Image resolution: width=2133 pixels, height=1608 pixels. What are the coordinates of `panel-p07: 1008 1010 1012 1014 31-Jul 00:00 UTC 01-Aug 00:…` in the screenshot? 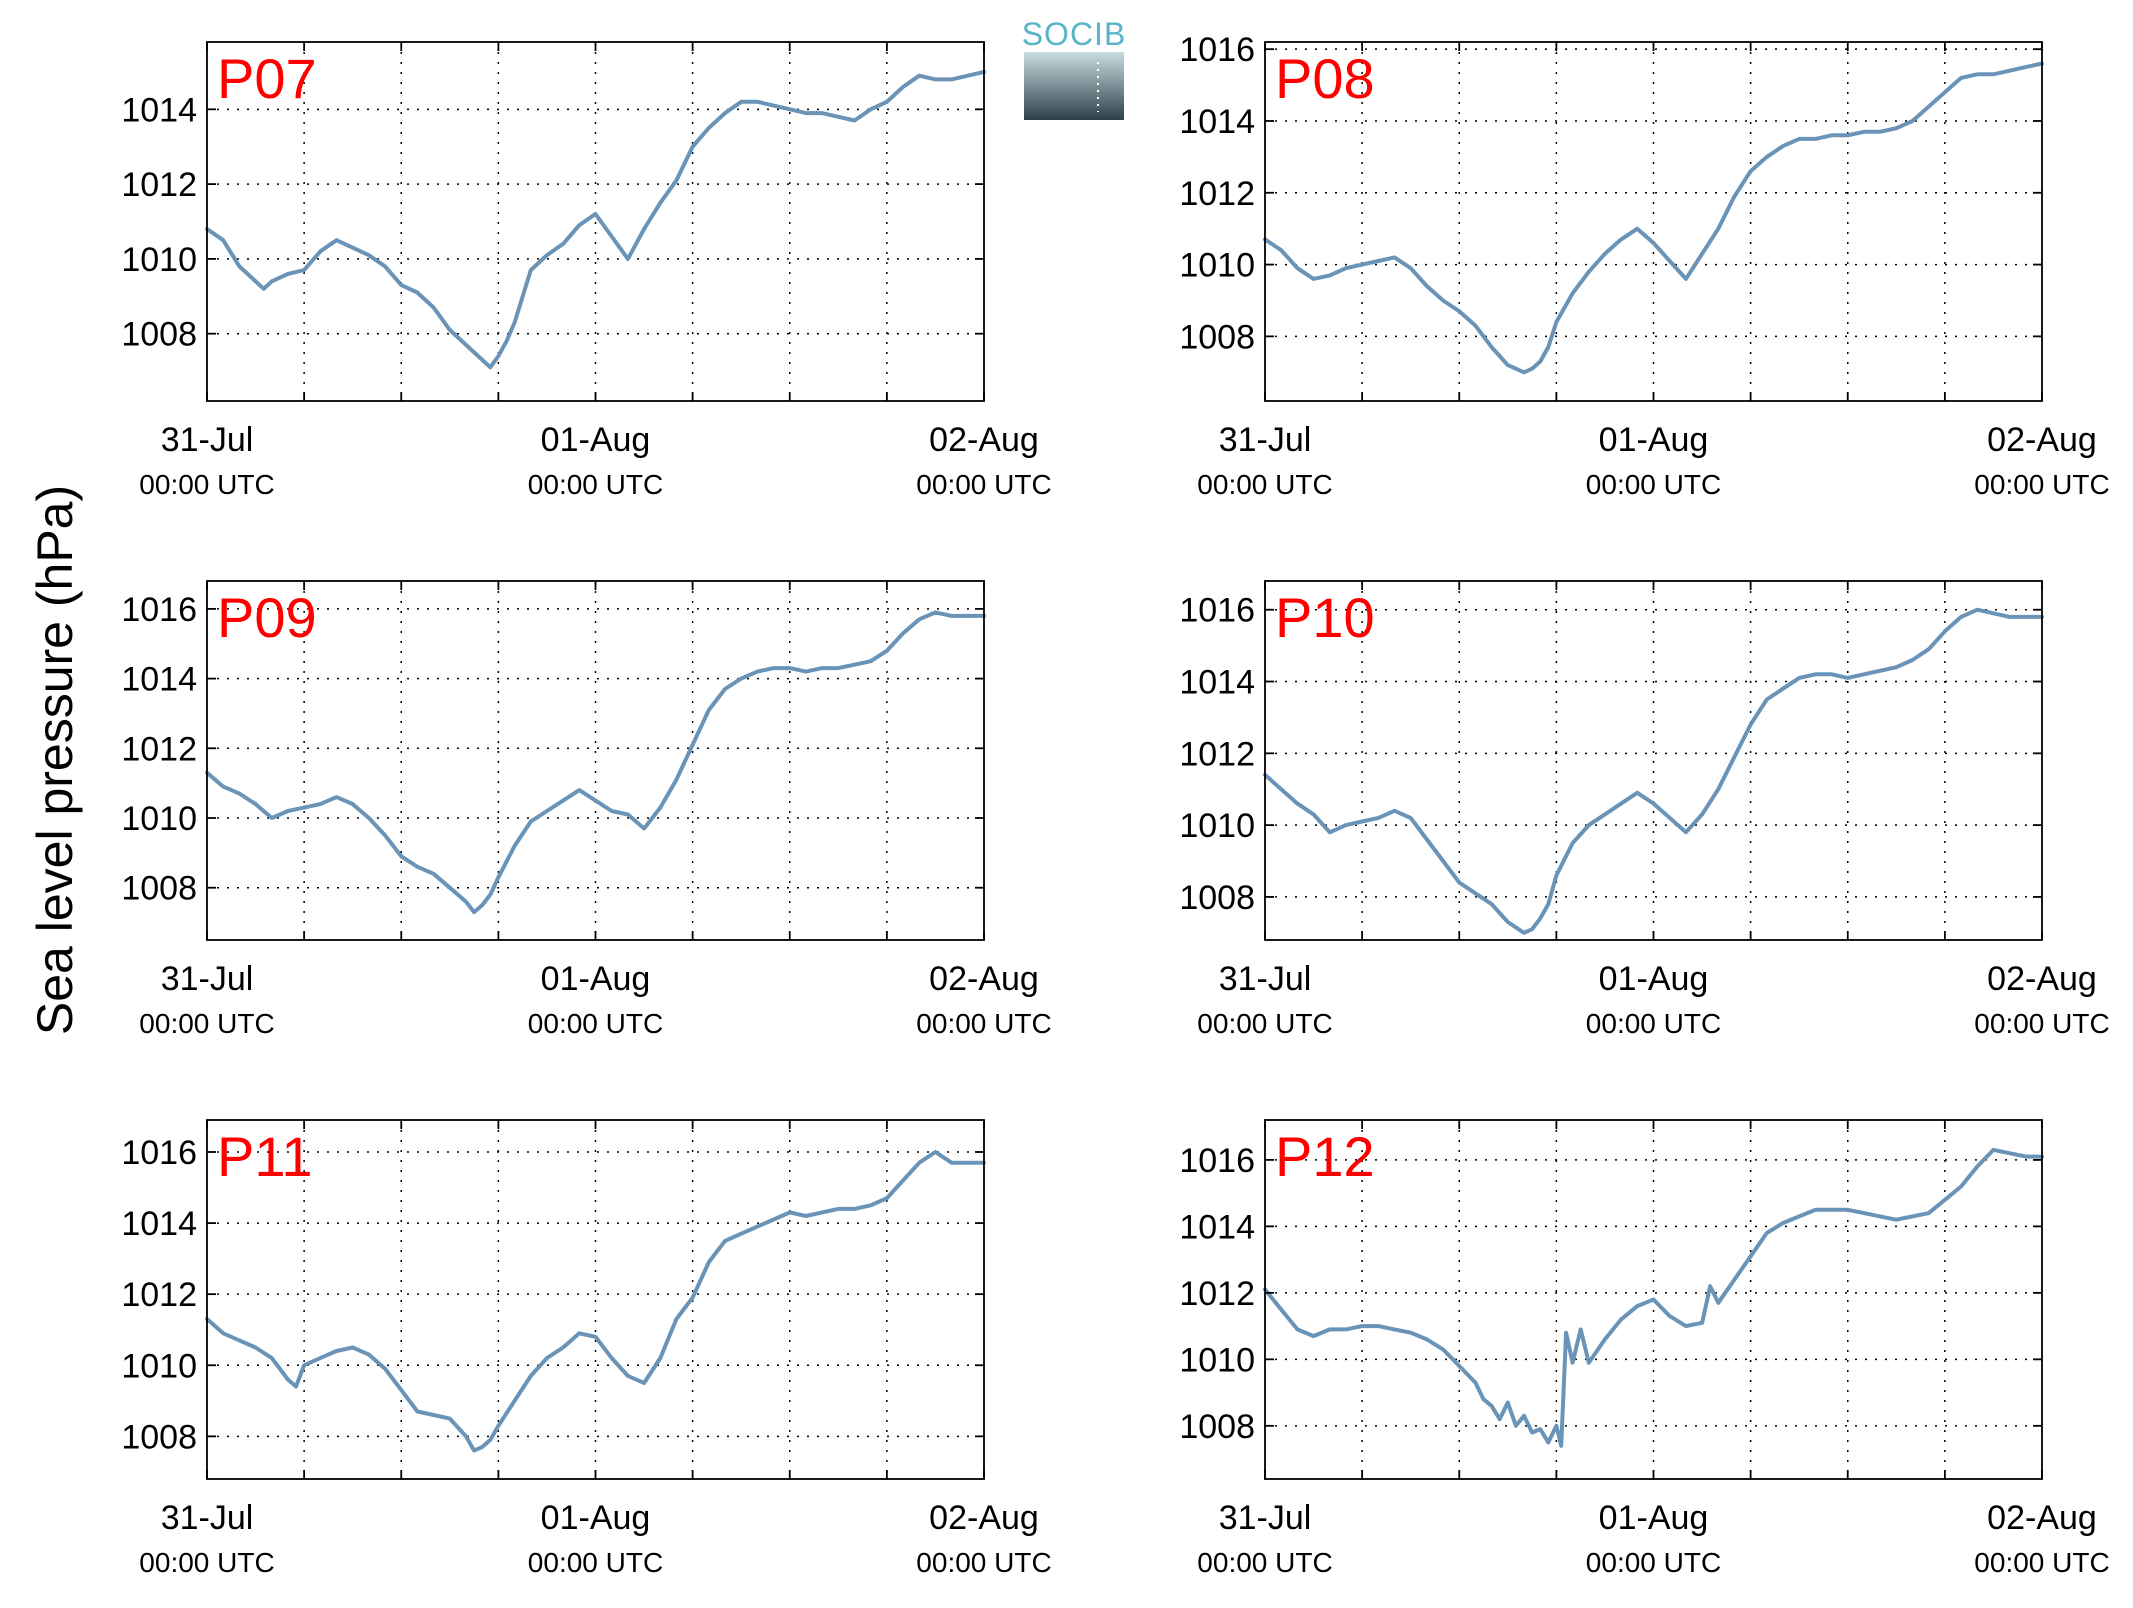 It's located at (586, 270).